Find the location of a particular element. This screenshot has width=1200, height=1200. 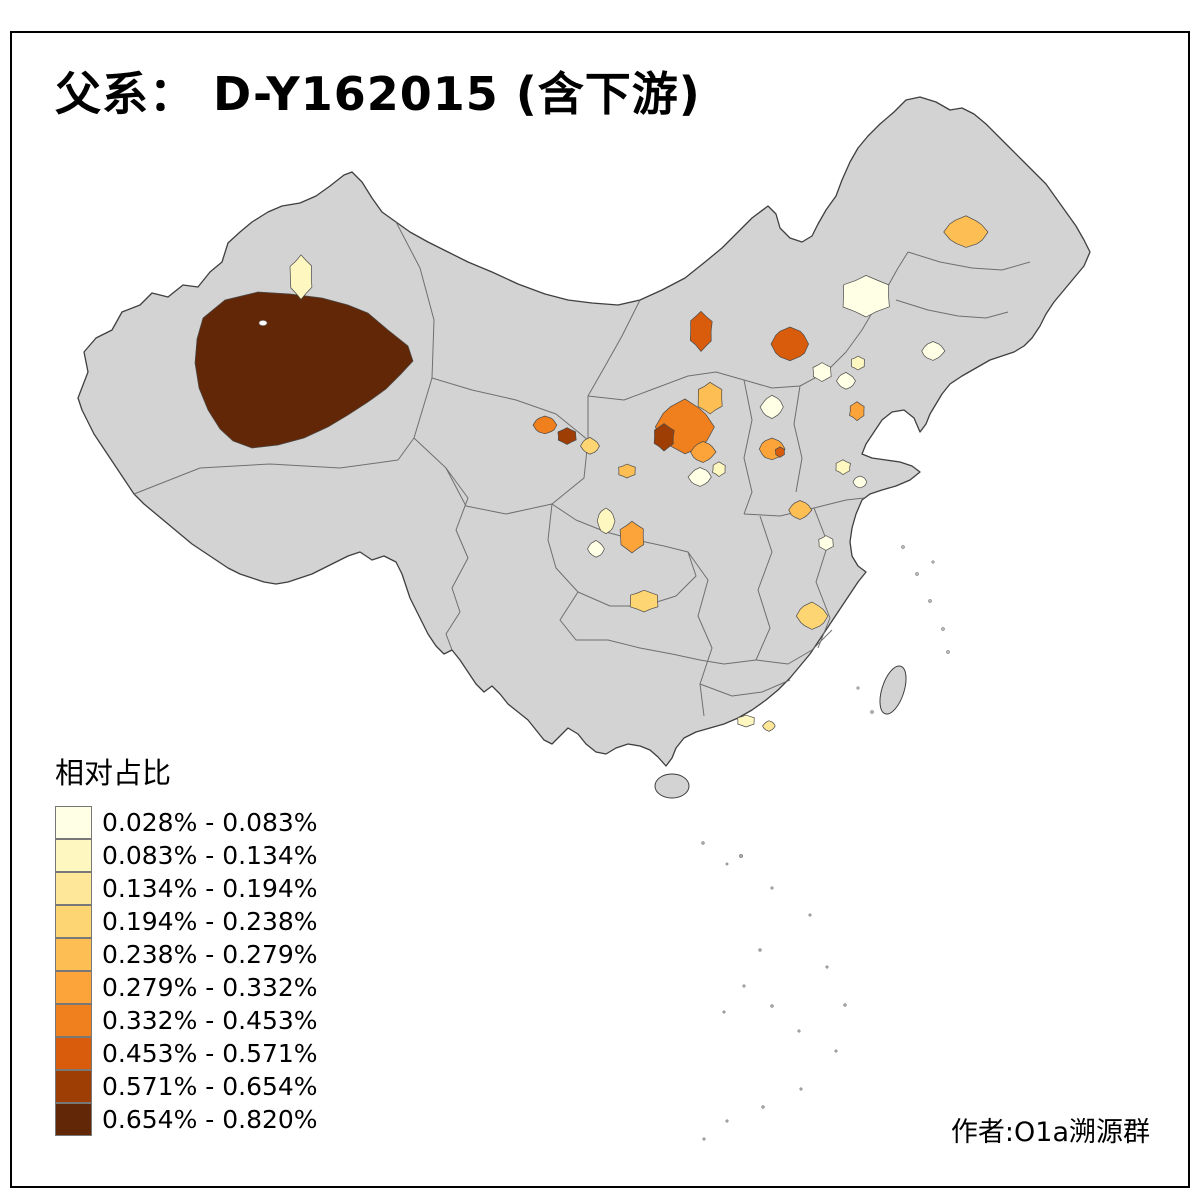

map-title: 父系： D-Y162015 (含下游) is located at coordinates (378, 94).